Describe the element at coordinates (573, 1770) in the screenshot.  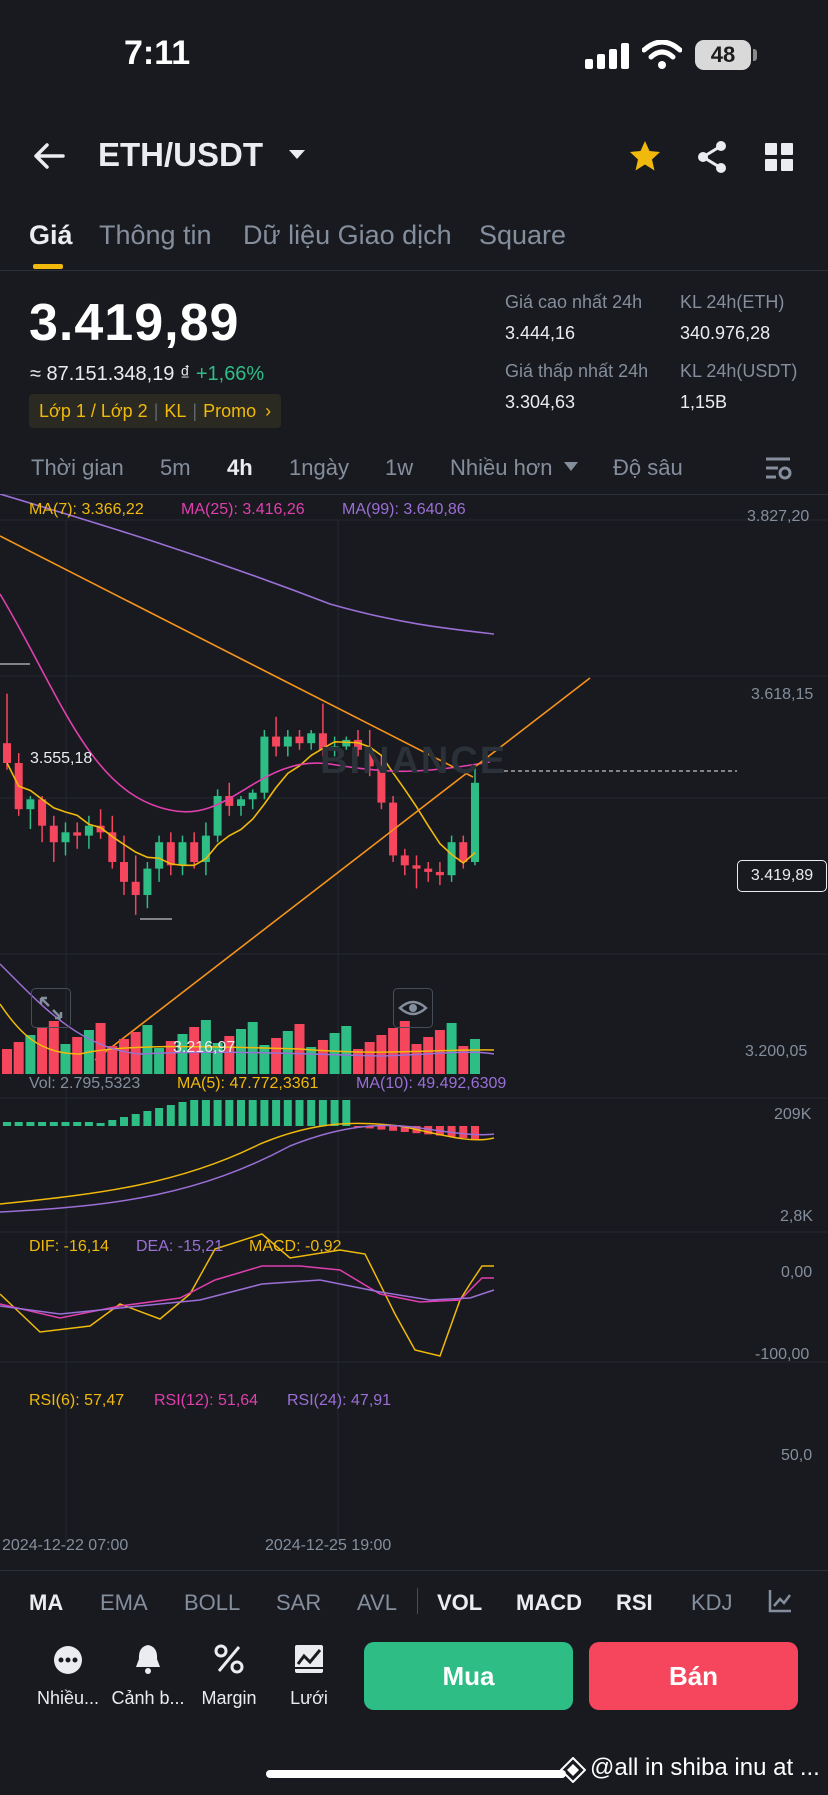
I see `diamond-icon` at that location.